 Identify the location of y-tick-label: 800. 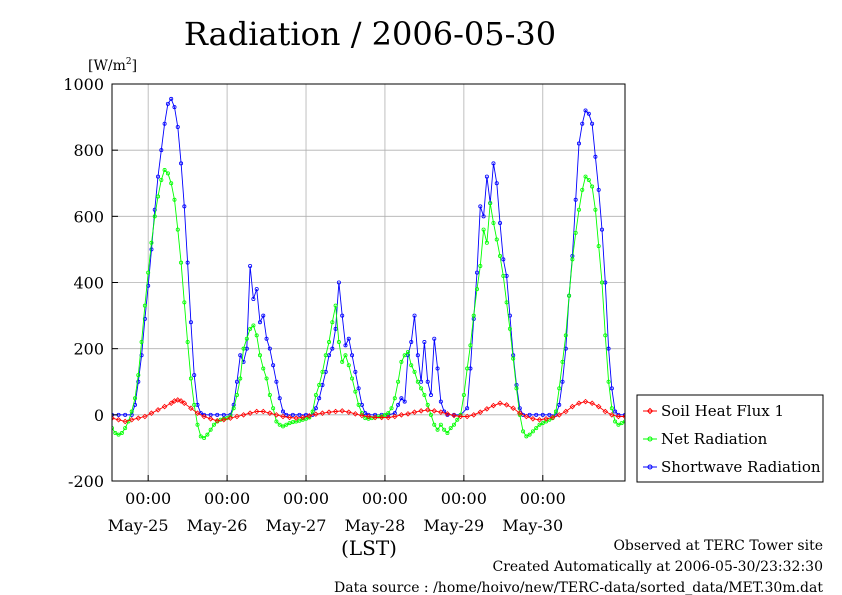
(88, 150).